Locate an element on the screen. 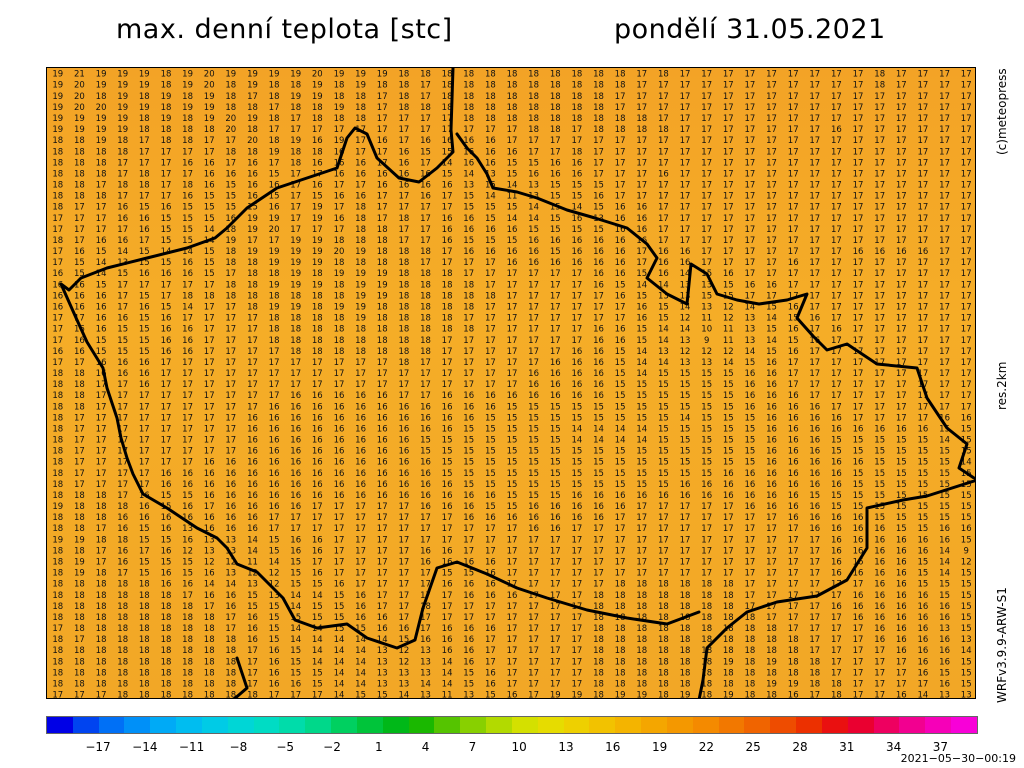  model-label: WRFv3.9.9-ARW-S1 is located at coordinates (1002, 645).